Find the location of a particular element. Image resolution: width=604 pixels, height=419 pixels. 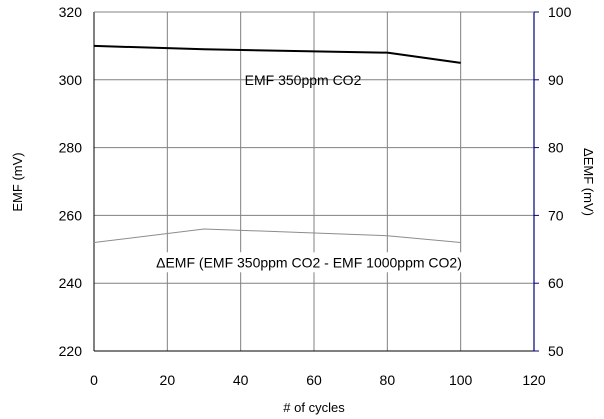

y-left-tick-label: 300 is located at coordinates (71, 80).